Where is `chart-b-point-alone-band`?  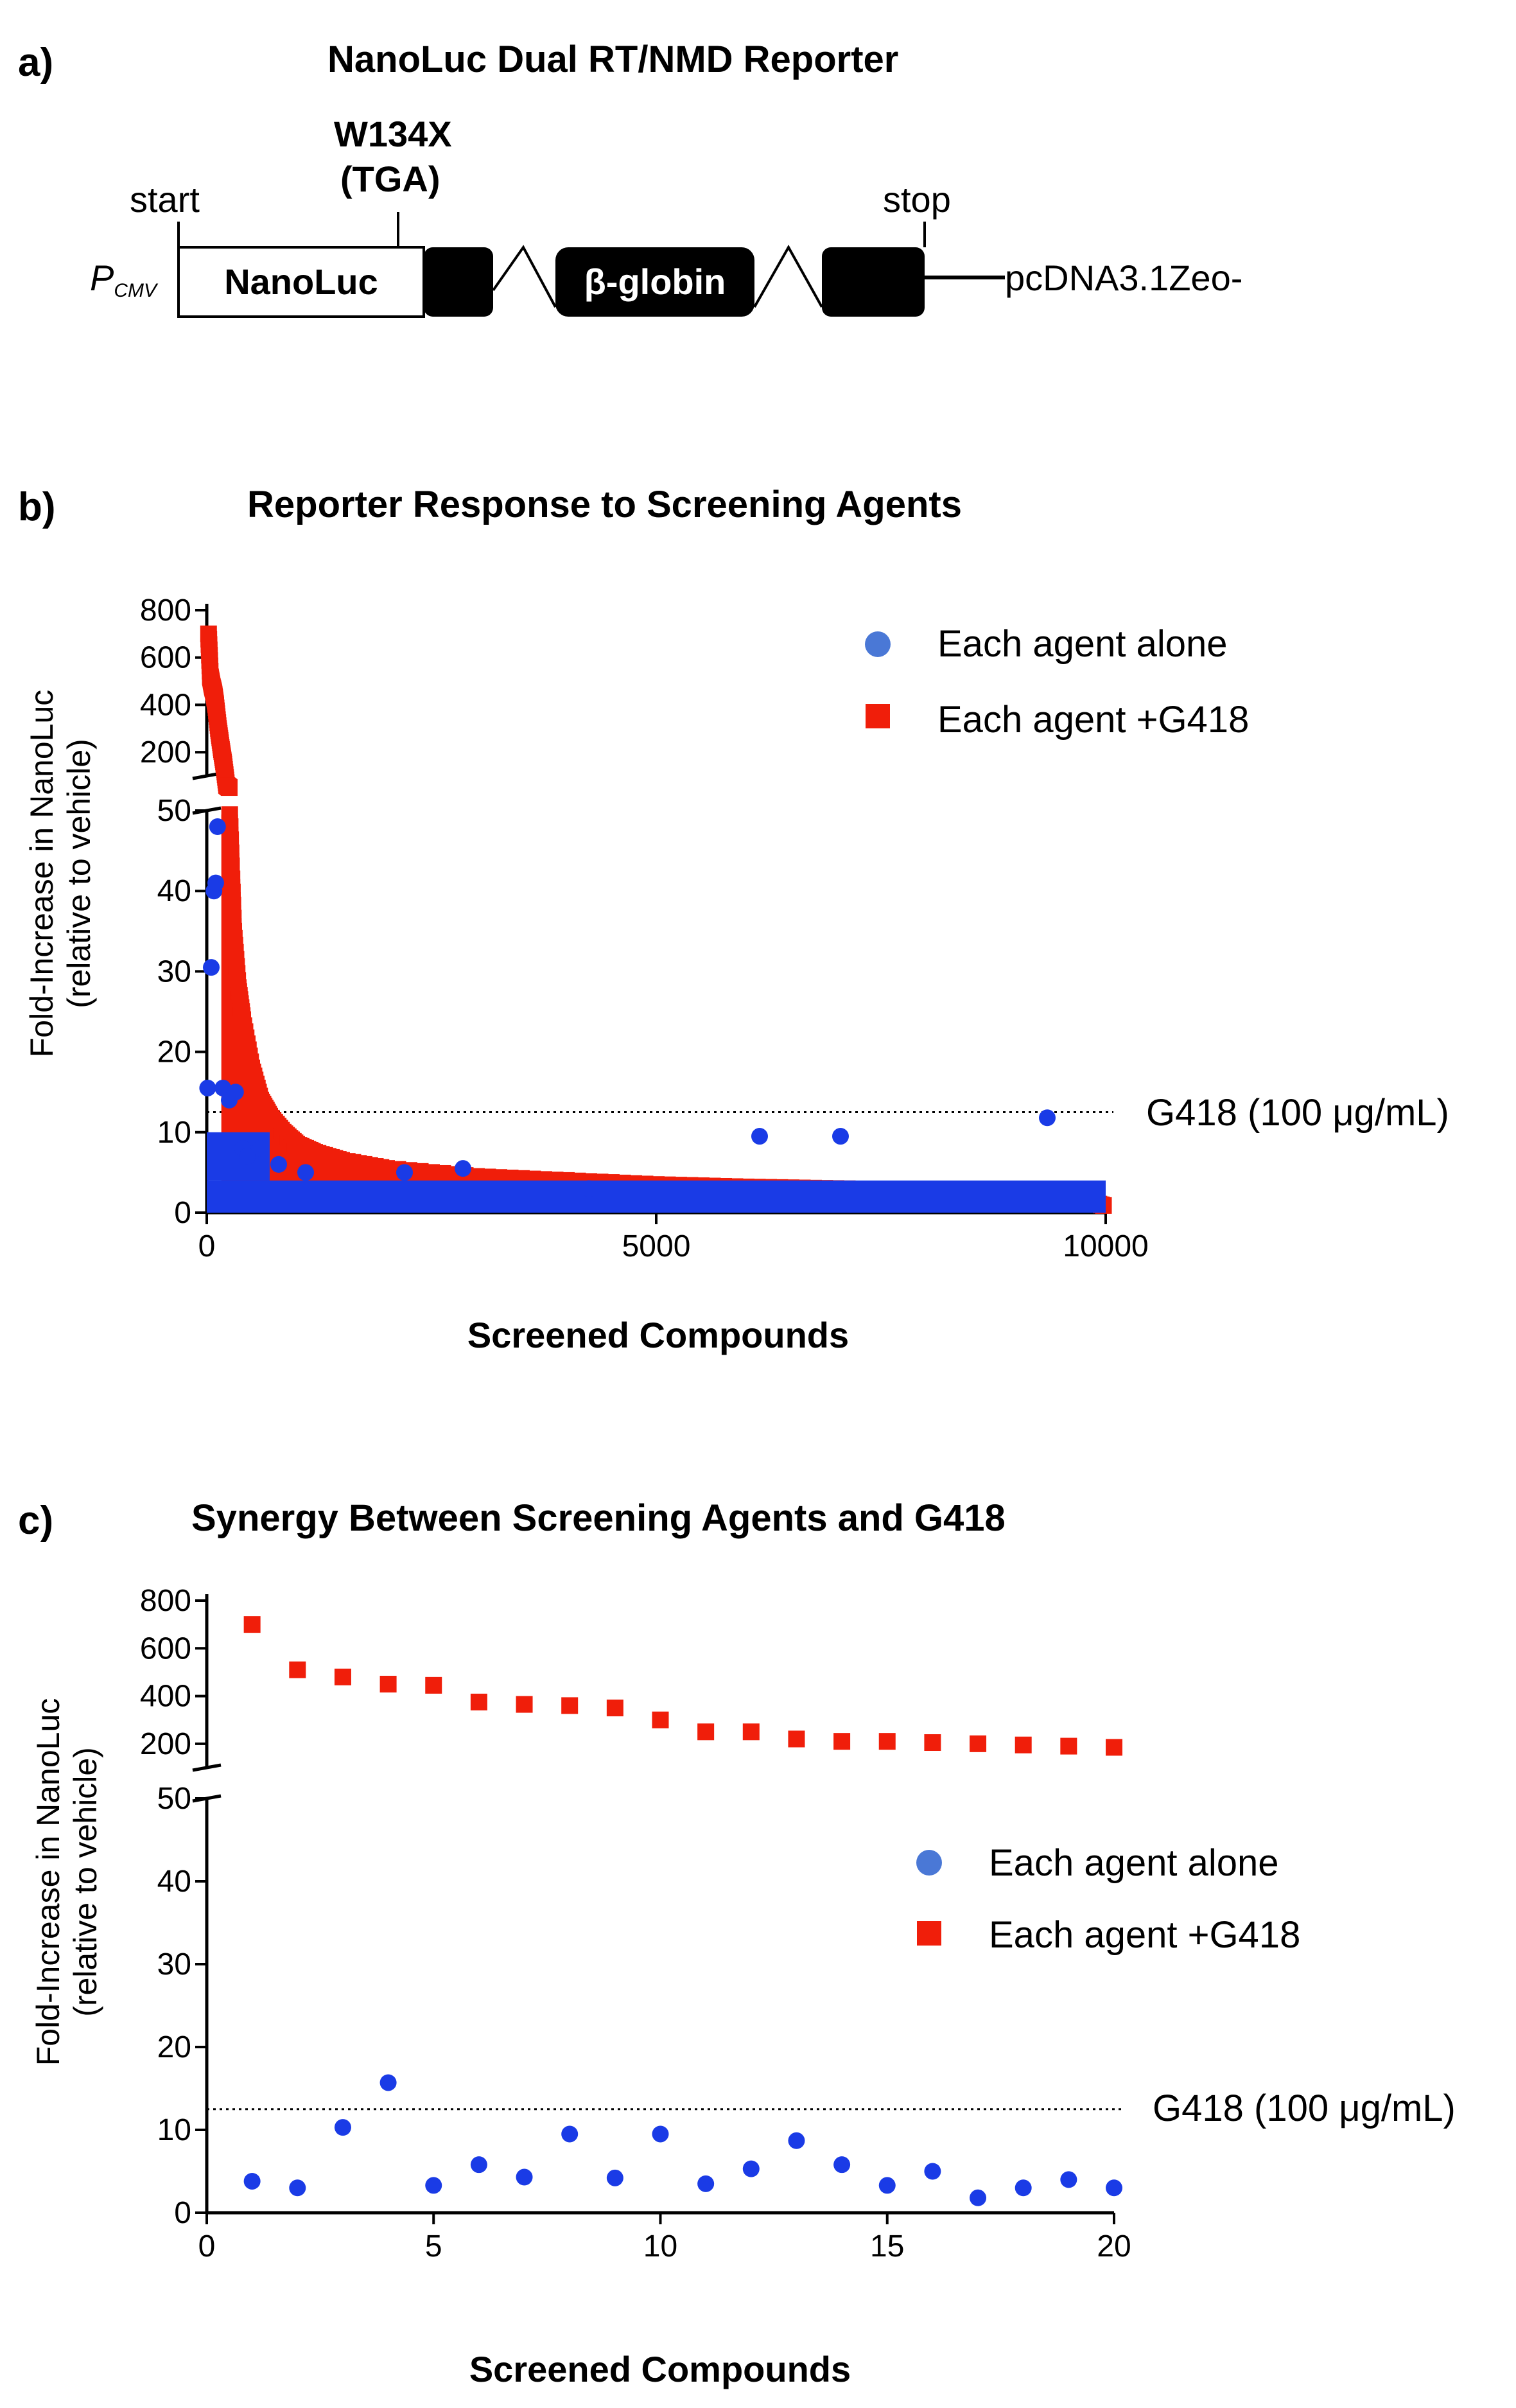
chart-b-point-alone-band is located at coordinates (656, 1196).